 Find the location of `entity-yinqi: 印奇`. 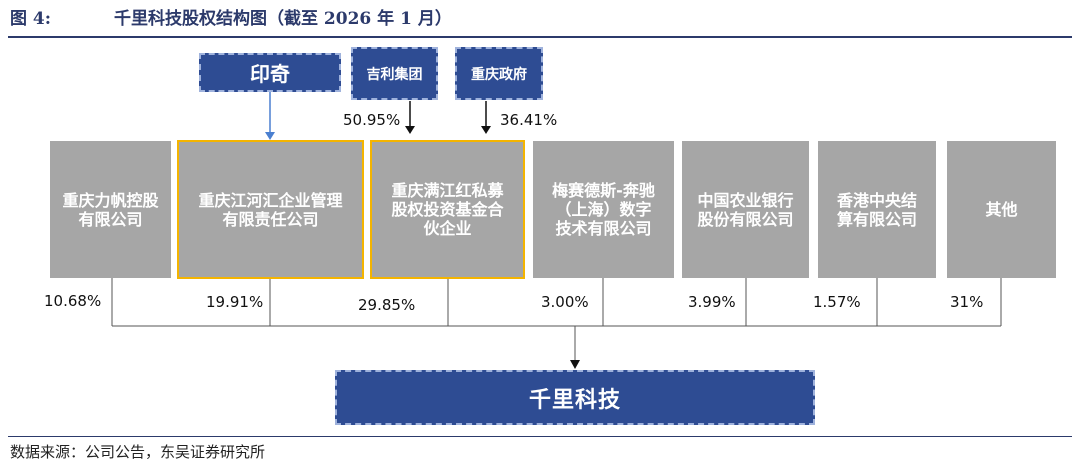

entity-yinqi: 印奇 is located at coordinates (270, 72).